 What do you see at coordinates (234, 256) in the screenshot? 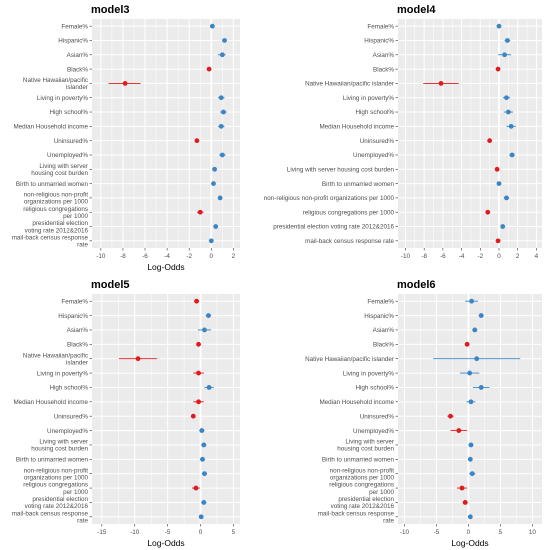
I see `x-tick-label: 2` at bounding box center [234, 256].